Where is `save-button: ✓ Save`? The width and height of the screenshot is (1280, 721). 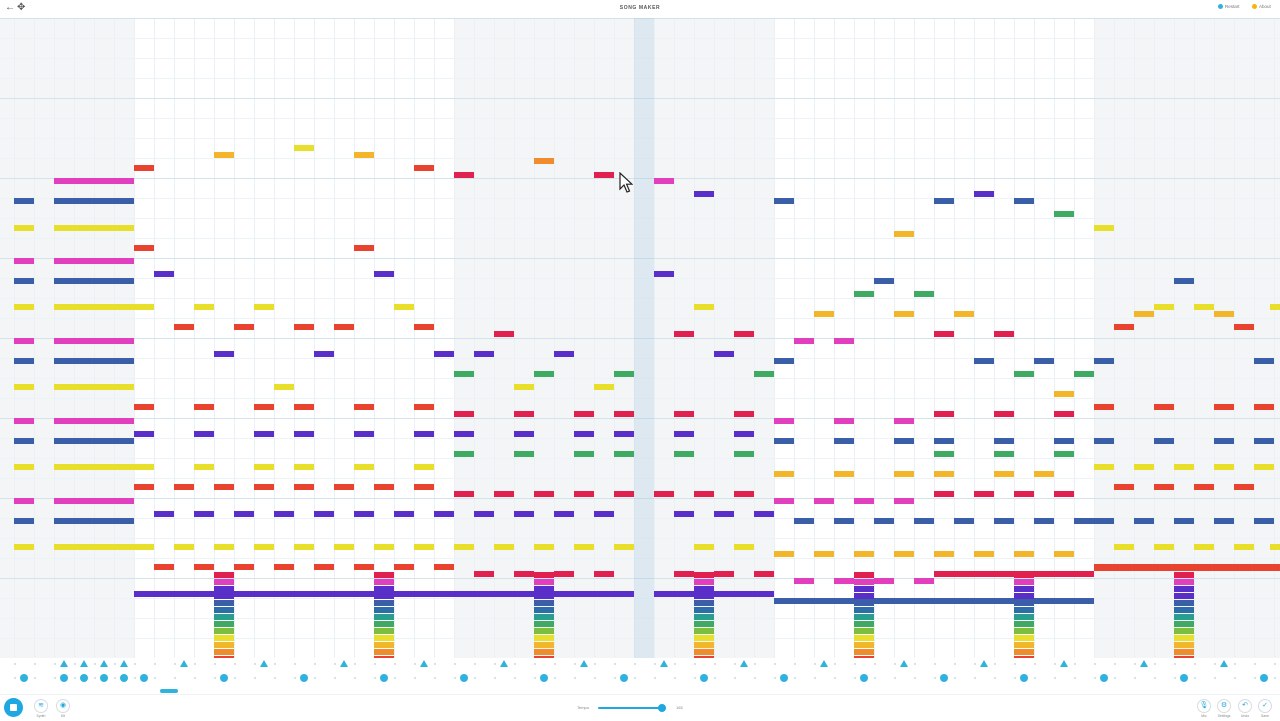 save-button: ✓ Save is located at coordinates (1265, 708).